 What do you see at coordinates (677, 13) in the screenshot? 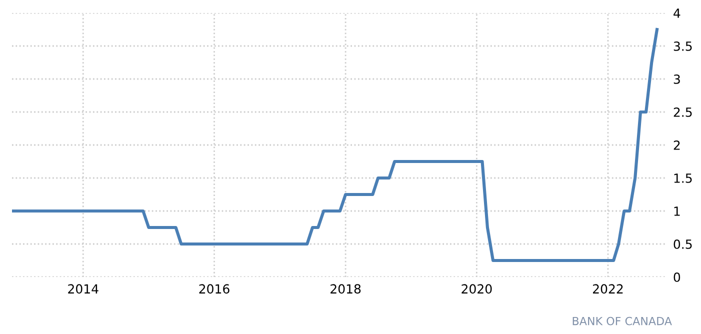
I see `y-tick-label: 4` at bounding box center [677, 13].